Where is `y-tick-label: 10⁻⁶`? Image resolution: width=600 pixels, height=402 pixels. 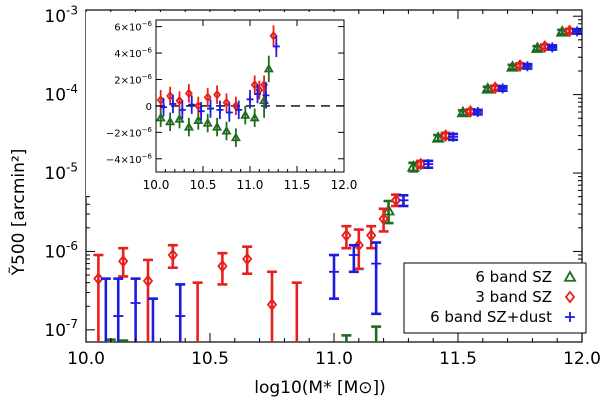 y-tick-label: 10⁻⁶ is located at coordinates (61, 251).